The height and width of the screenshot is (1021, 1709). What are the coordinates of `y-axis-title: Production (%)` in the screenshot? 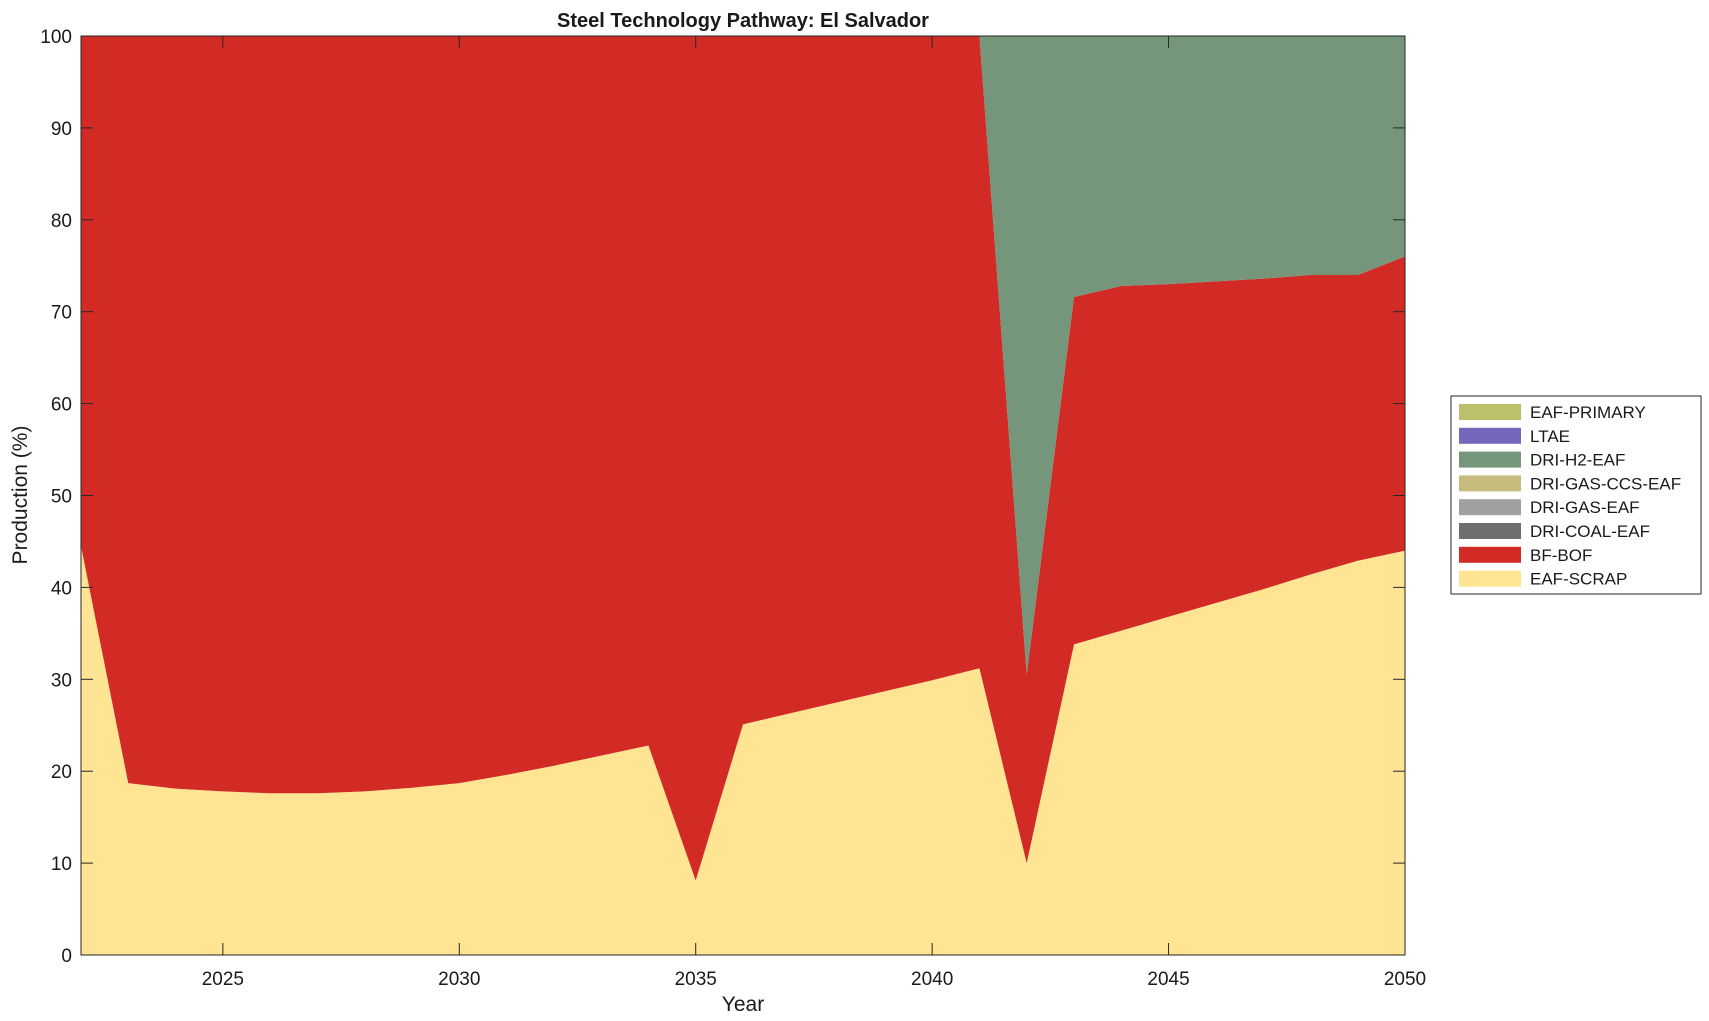 It's located at (20, 495).